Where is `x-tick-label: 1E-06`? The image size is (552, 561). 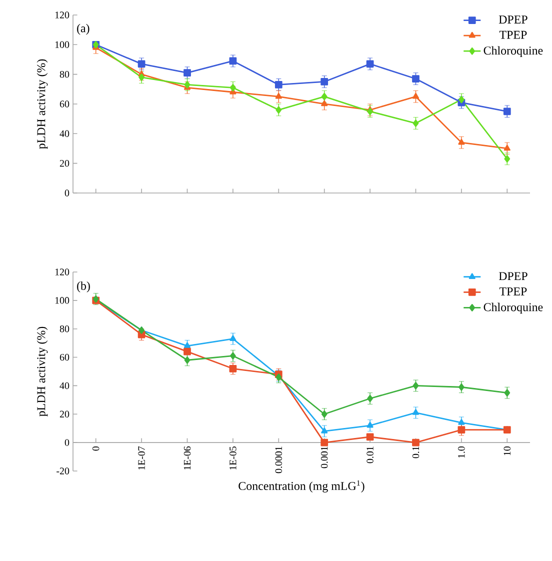
x-tick-label: 1E-06 is located at coordinates (187, 458).